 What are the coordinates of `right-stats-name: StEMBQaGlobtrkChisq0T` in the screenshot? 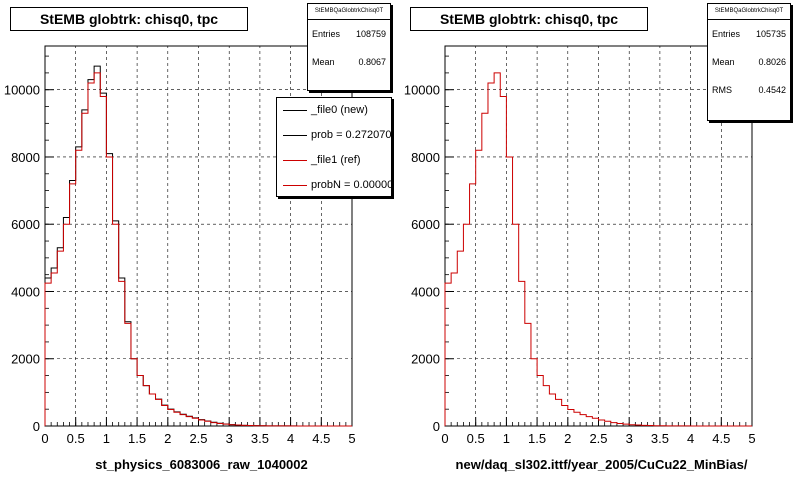 It's located at (749, 12).